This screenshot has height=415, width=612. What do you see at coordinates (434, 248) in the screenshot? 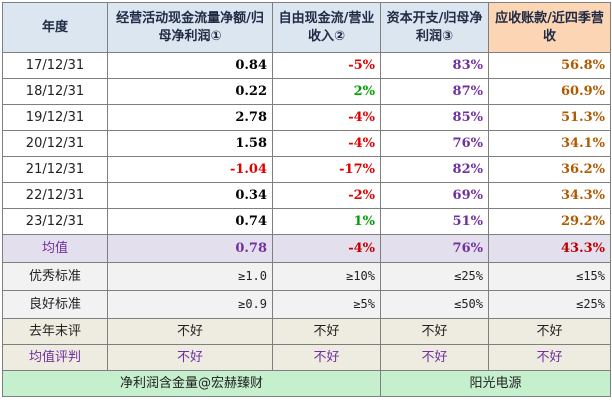
I see `average-capex-ratio: 76%` at bounding box center [434, 248].